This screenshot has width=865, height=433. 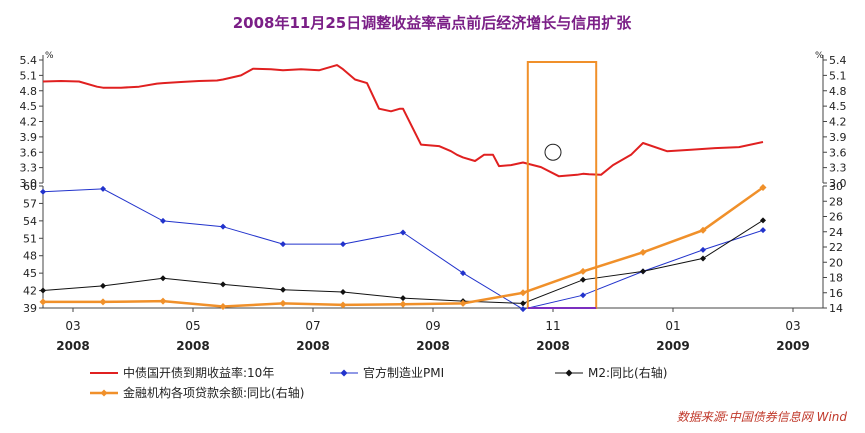 What do you see at coordinates (562, 185) in the screenshot?
I see `highlight-box` at bounding box center [562, 185].